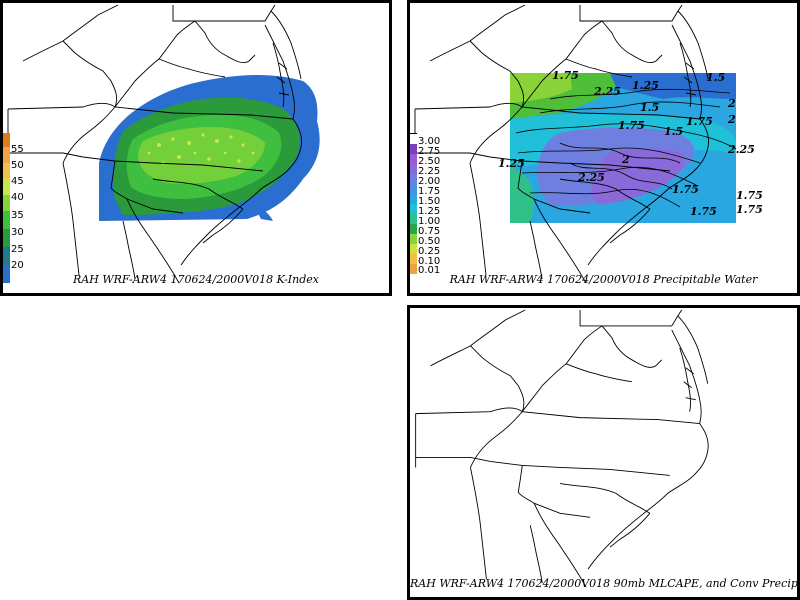 The height and width of the screenshot is (600, 800). I want to click on pw-contours, so click(626, 148).